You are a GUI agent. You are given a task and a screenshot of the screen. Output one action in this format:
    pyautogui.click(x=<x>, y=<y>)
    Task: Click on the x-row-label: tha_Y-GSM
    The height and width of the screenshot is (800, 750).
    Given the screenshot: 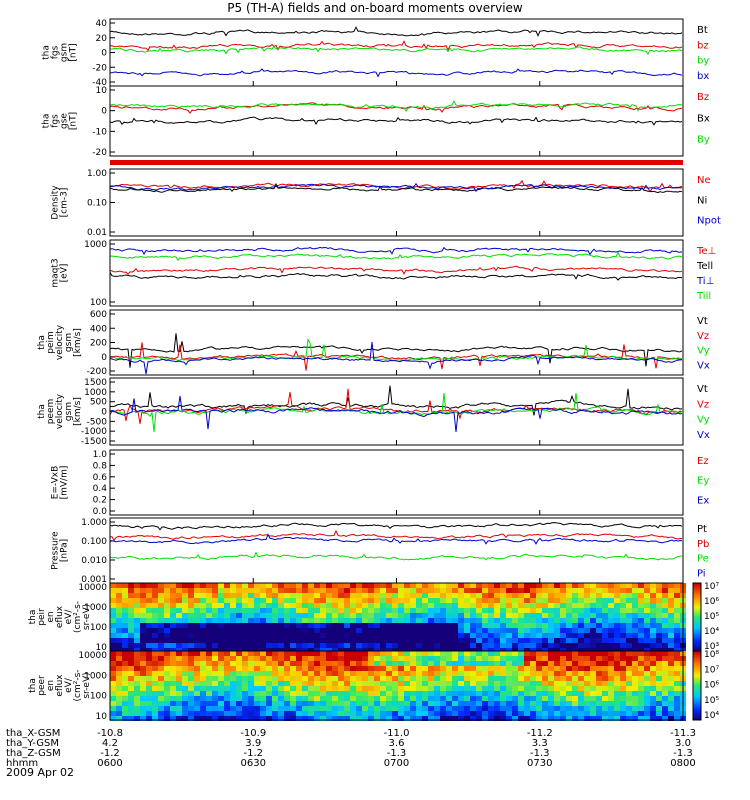 What is the action you would take?
    pyautogui.click(x=32, y=743)
    